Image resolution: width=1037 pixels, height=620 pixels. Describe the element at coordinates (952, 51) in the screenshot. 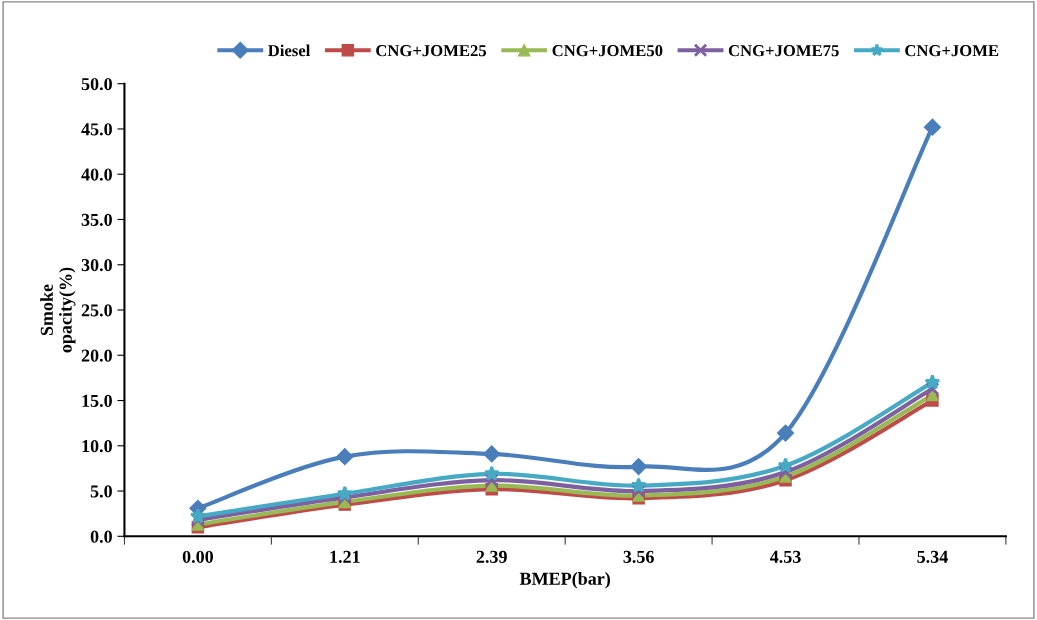

I see `legend-label: CNG+JOME` at that location.